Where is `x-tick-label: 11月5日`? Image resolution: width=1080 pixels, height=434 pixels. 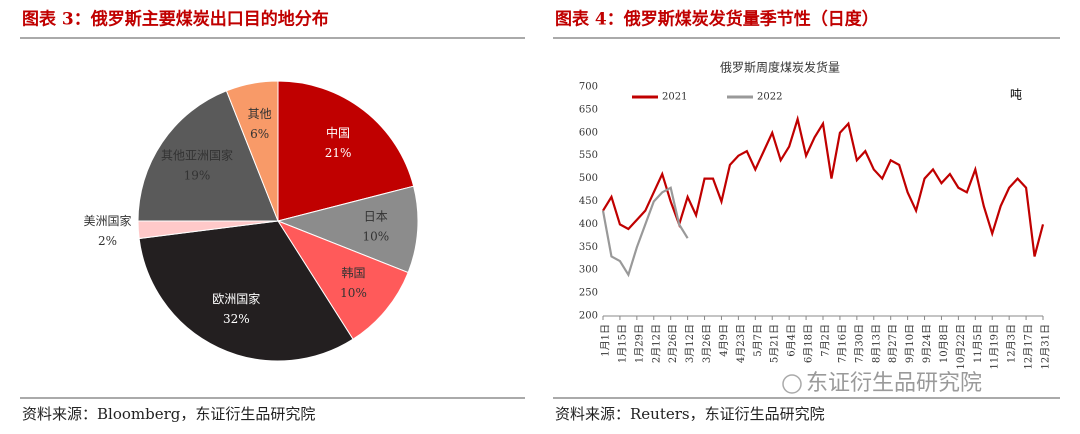 x-tick-label: 11月5日 is located at coordinates (978, 343).